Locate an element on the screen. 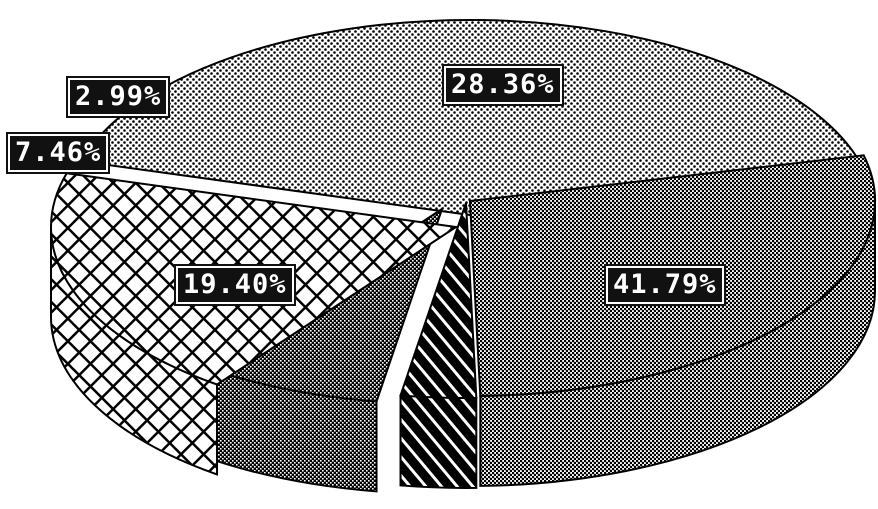  data-label-slice-4: 19.40% is located at coordinates (235, 285).